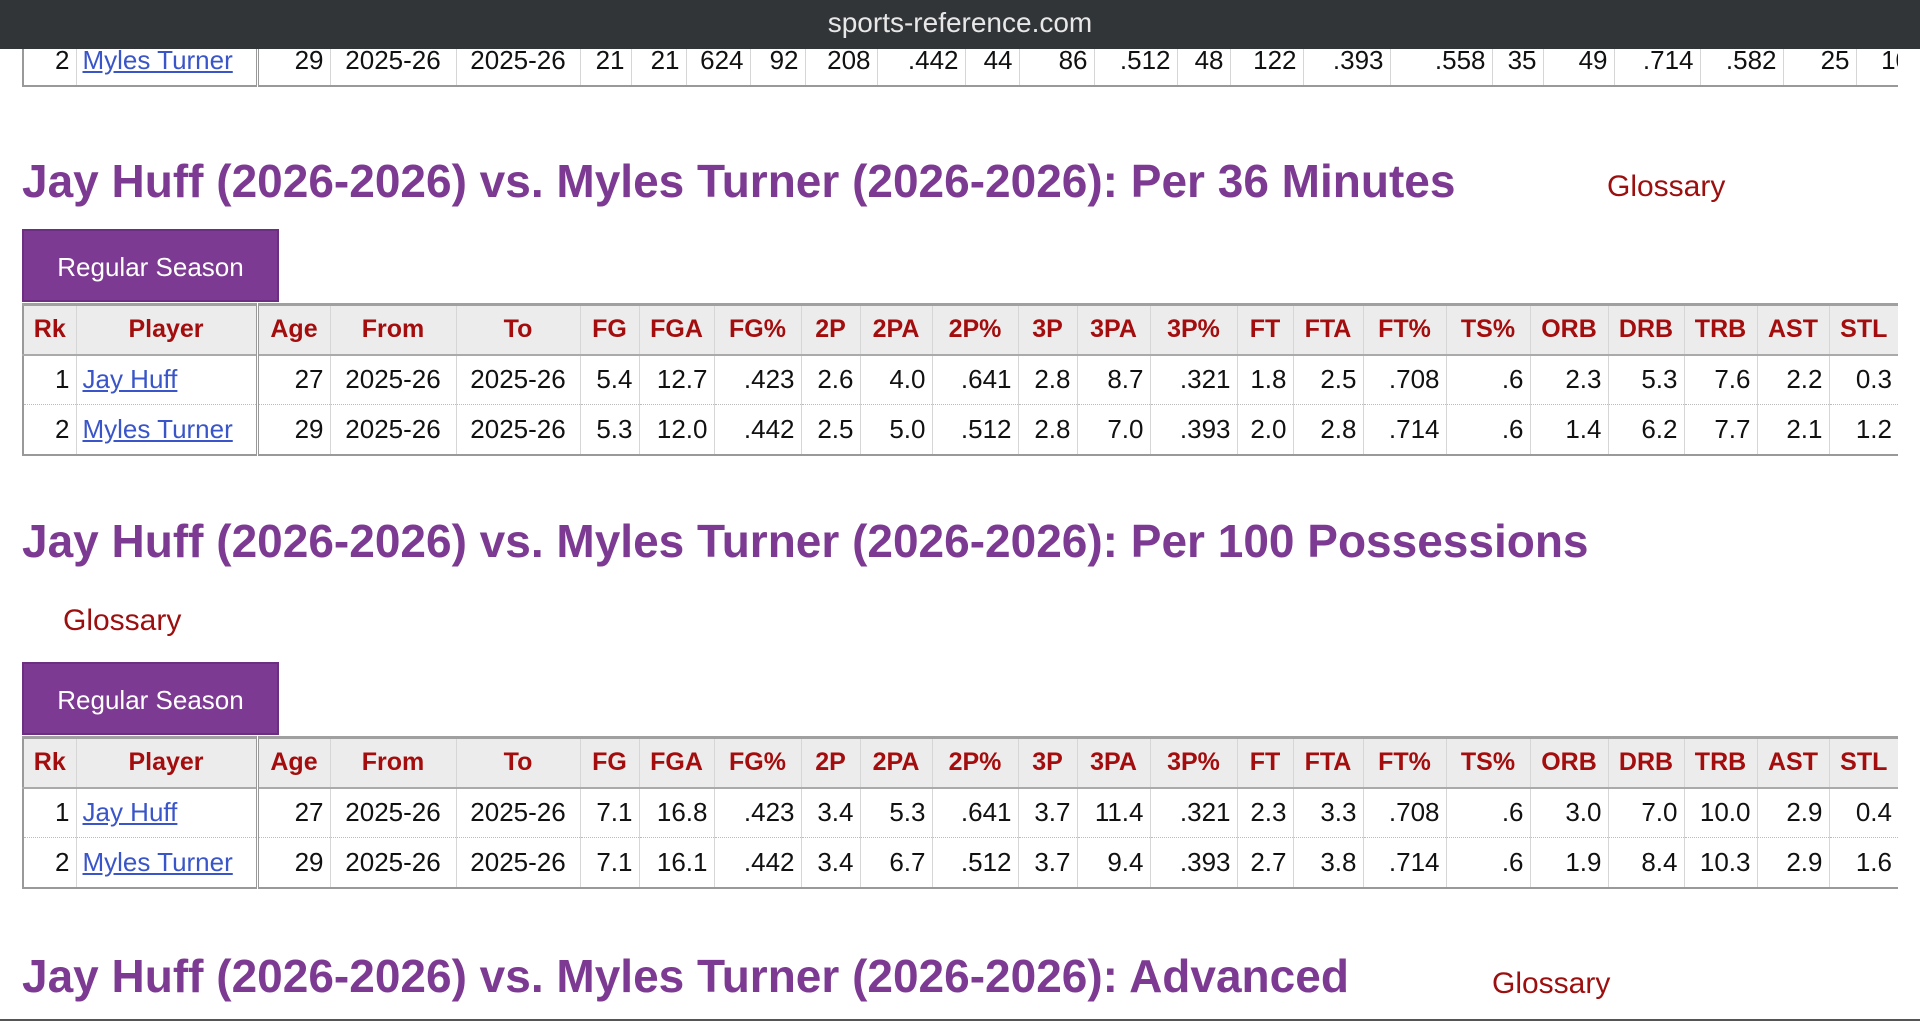 This screenshot has height=1024, width=1920. What do you see at coordinates (1792, 430) in the screenshot?
I see `table-cell: 2.1` at bounding box center [1792, 430].